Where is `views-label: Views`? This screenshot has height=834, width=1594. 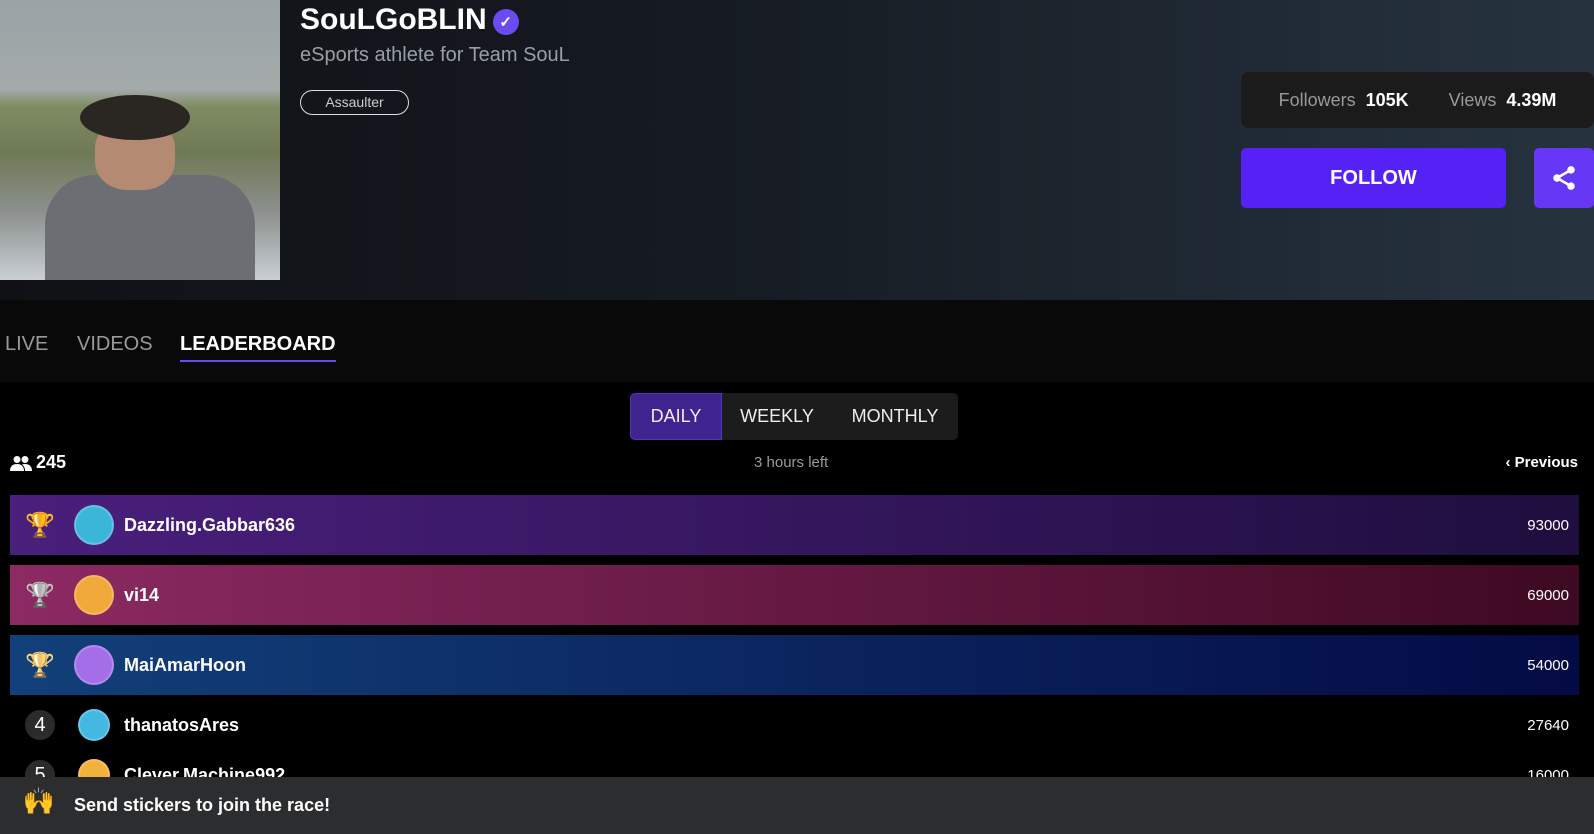
views-label: Views is located at coordinates (1472, 99).